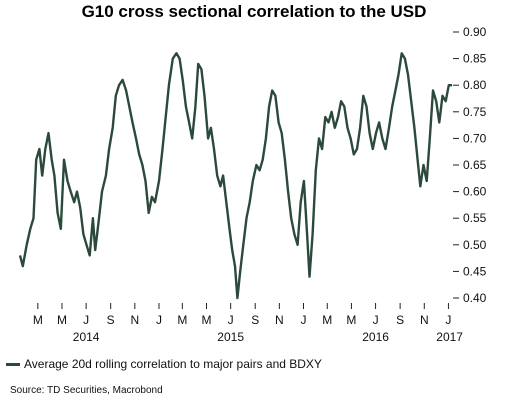 The height and width of the screenshot is (401, 508). I want to click on x-year-label: 2014, so click(86, 337).